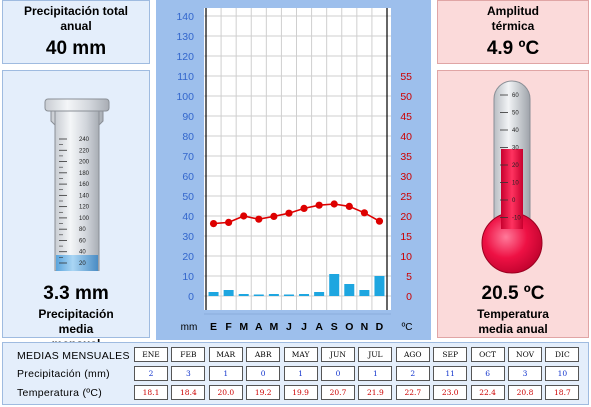 This screenshot has width=591, height=407. What do you see at coordinates (319, 327) in the screenshot?
I see `month-label: A` at bounding box center [319, 327].